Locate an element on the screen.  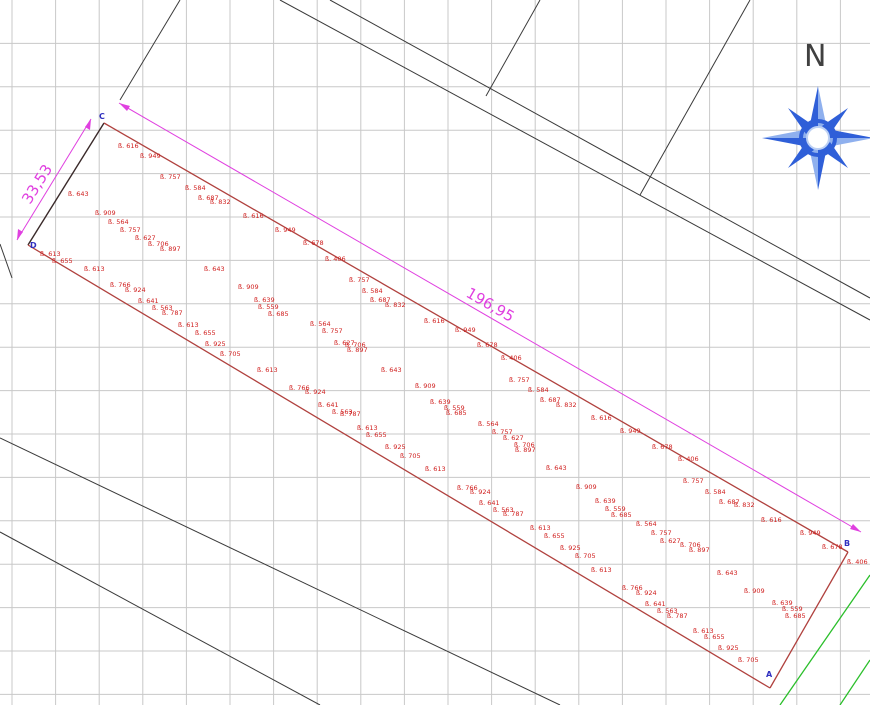
corner-label-a: A is located at coordinates (769, 674).